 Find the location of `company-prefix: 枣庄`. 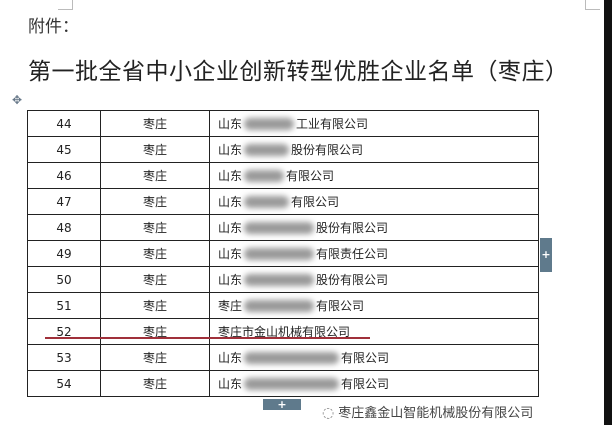

company-prefix: 枣庄 is located at coordinates (230, 305).